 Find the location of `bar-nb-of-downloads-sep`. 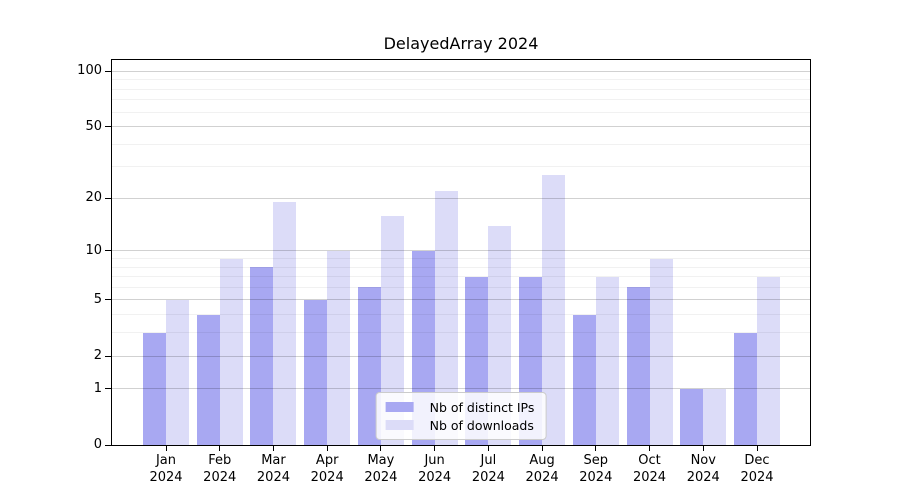

bar-nb-of-downloads-sep is located at coordinates (607, 360).